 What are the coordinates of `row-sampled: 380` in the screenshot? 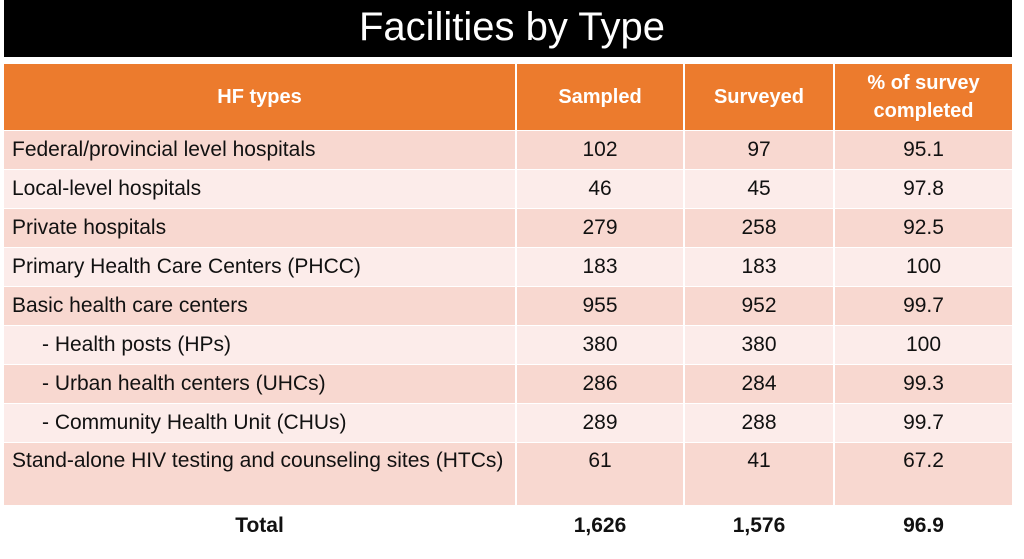 It's located at (600, 345).